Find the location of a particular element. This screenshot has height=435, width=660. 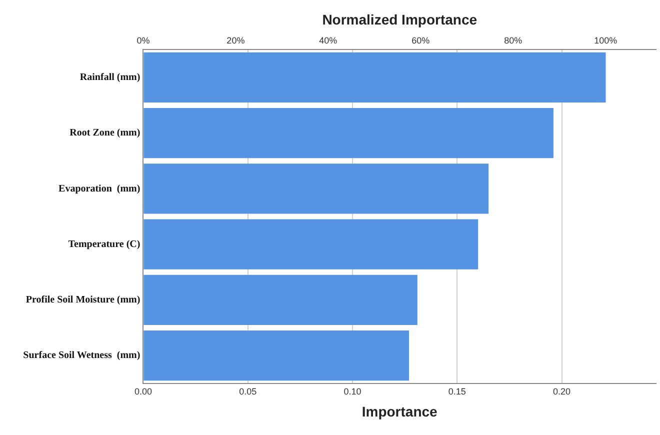

x2-tick-label: 40% is located at coordinates (328, 41).